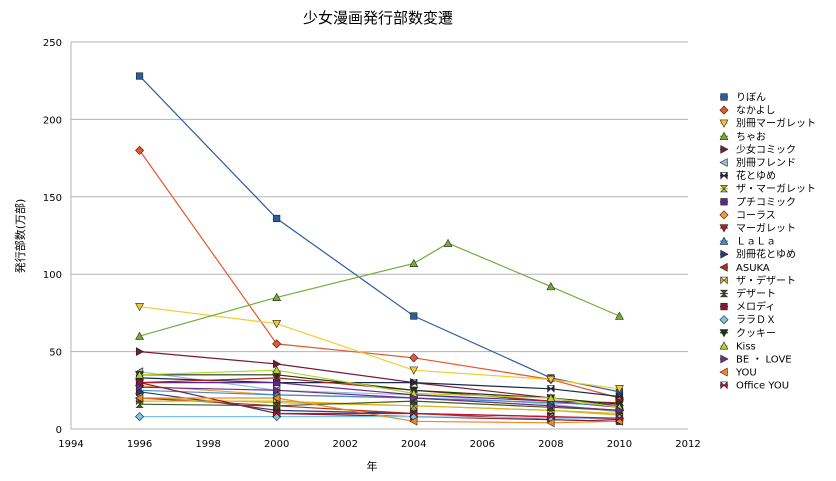  I want to click on legend-item: 花とゆめ, so click(747, 175).